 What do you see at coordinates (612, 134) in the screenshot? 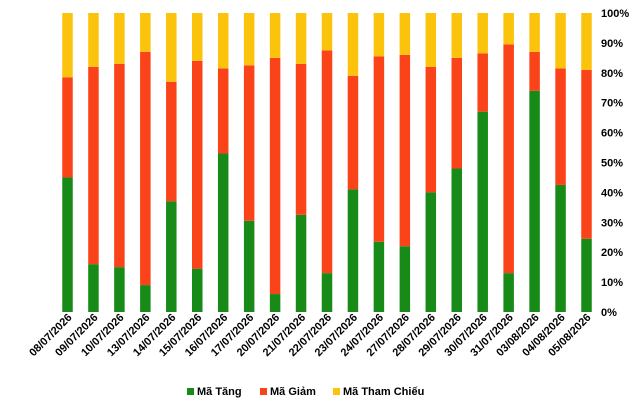
I see `y-tick-label: 60%` at bounding box center [612, 134].